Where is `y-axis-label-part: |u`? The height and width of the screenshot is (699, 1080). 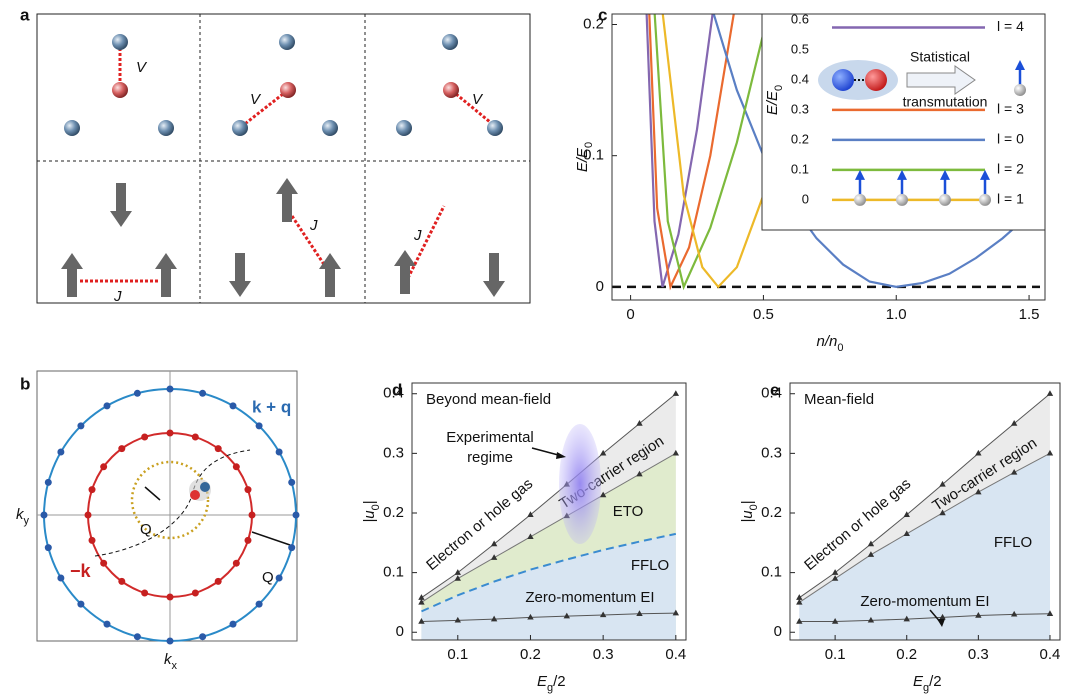 y-axis-label-part: |u is located at coordinates (369, 516).